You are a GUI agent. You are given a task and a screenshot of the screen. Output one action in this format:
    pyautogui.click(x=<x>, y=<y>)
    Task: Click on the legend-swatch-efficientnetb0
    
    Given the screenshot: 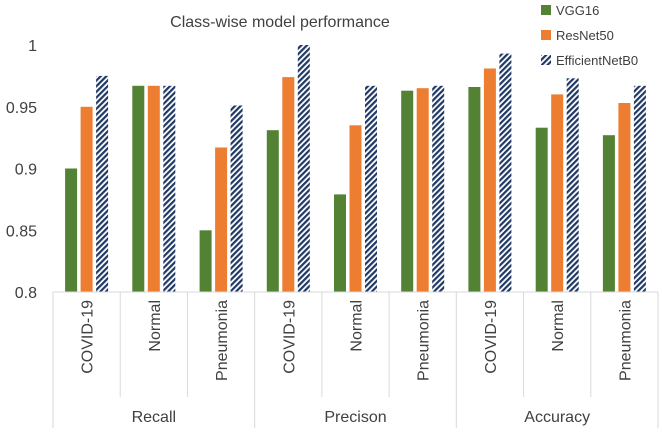 What is the action you would take?
    pyautogui.click(x=546, y=60)
    